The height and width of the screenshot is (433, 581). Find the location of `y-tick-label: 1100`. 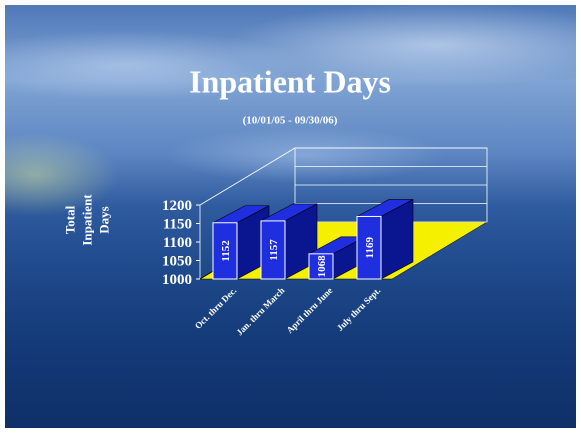

y-tick-label: 1100 is located at coordinates (177, 243).